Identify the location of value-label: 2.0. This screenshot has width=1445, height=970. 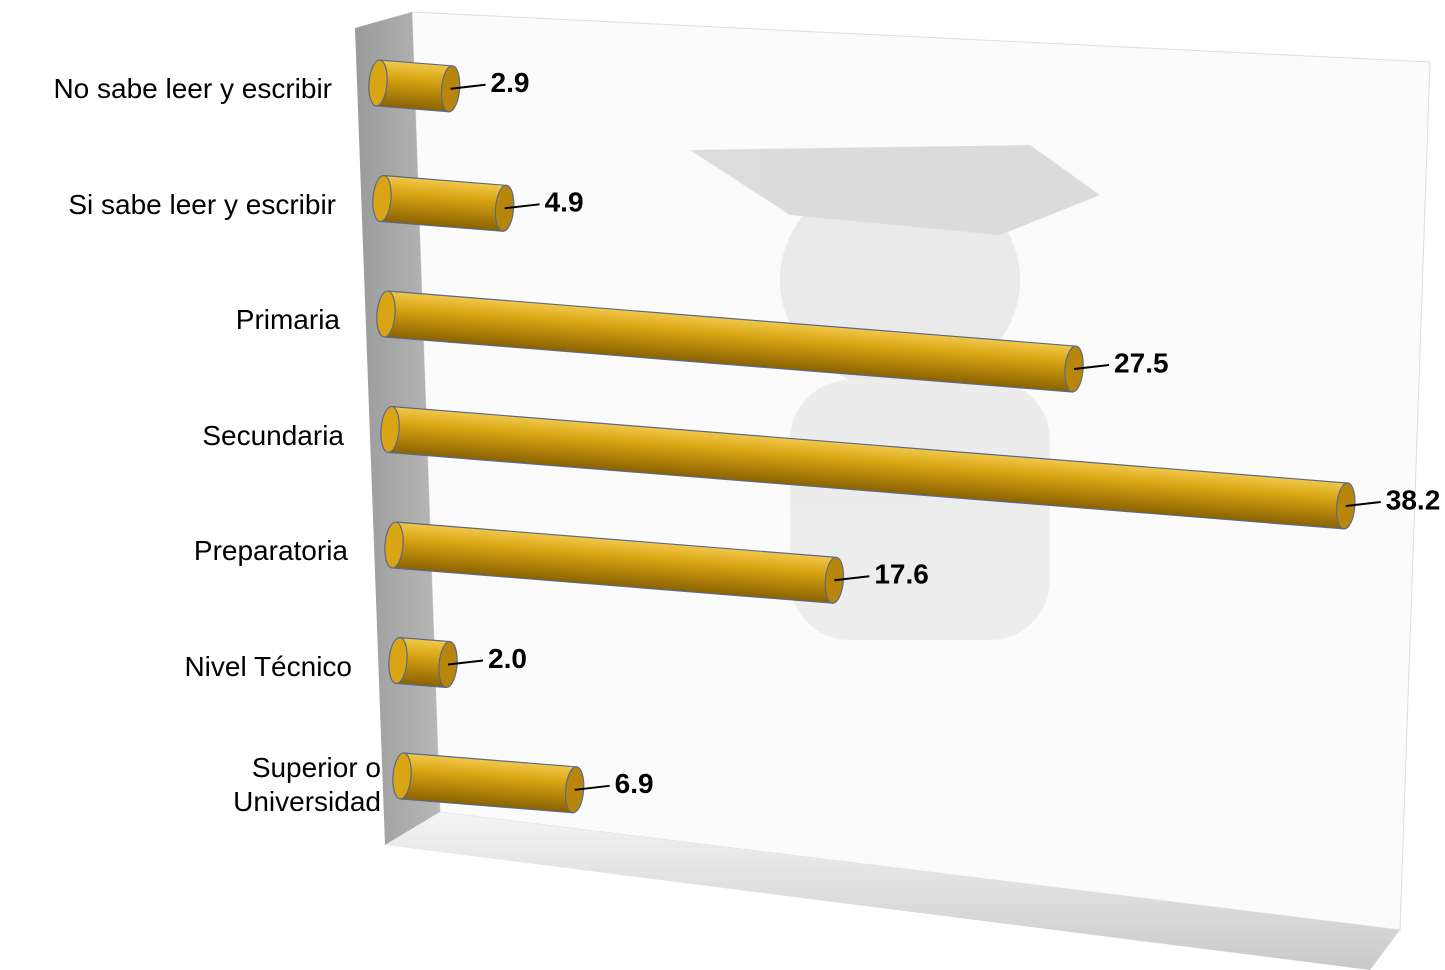
(507, 658).